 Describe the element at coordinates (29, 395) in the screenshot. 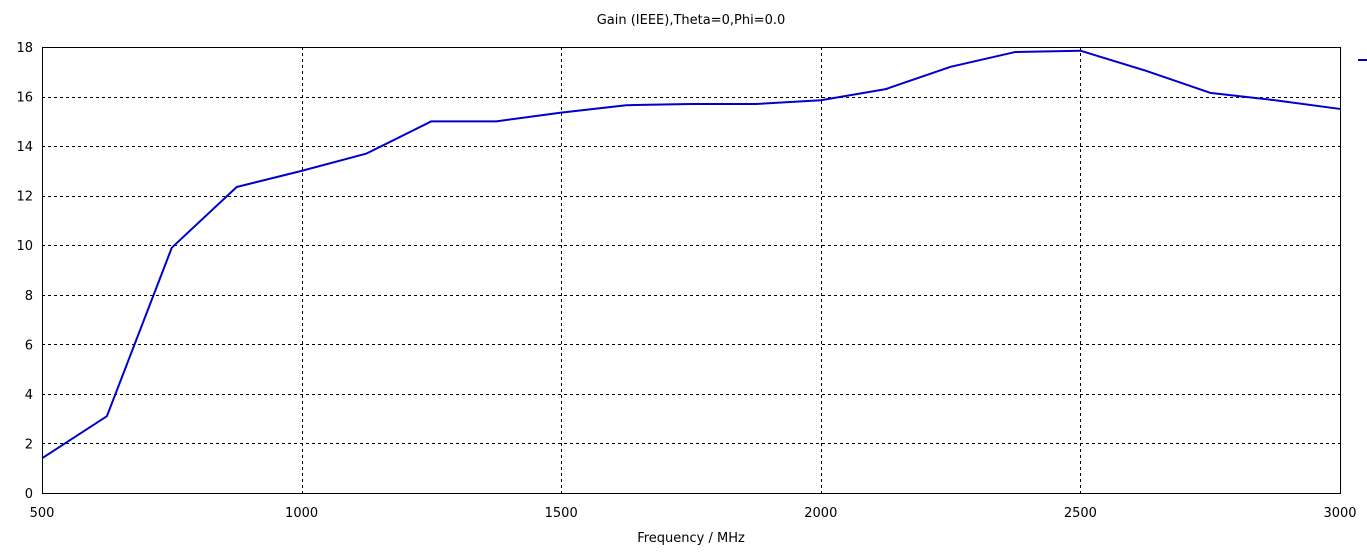

I see `y-tick-label: 4` at that location.